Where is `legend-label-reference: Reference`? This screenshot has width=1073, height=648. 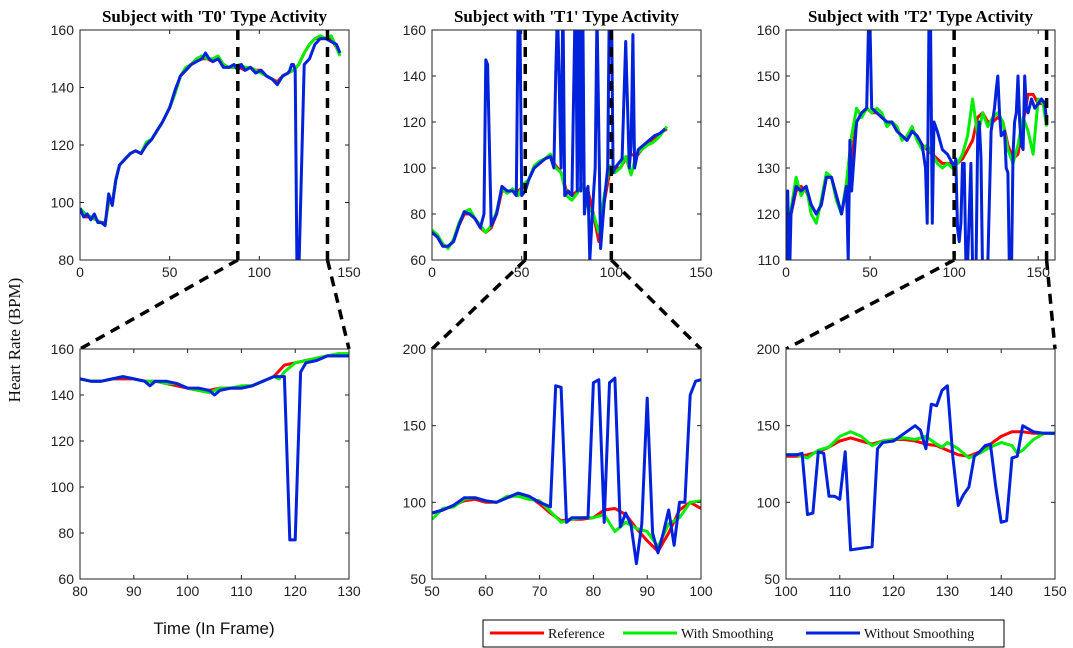
legend-label-reference: Reference is located at coordinates (576, 634).